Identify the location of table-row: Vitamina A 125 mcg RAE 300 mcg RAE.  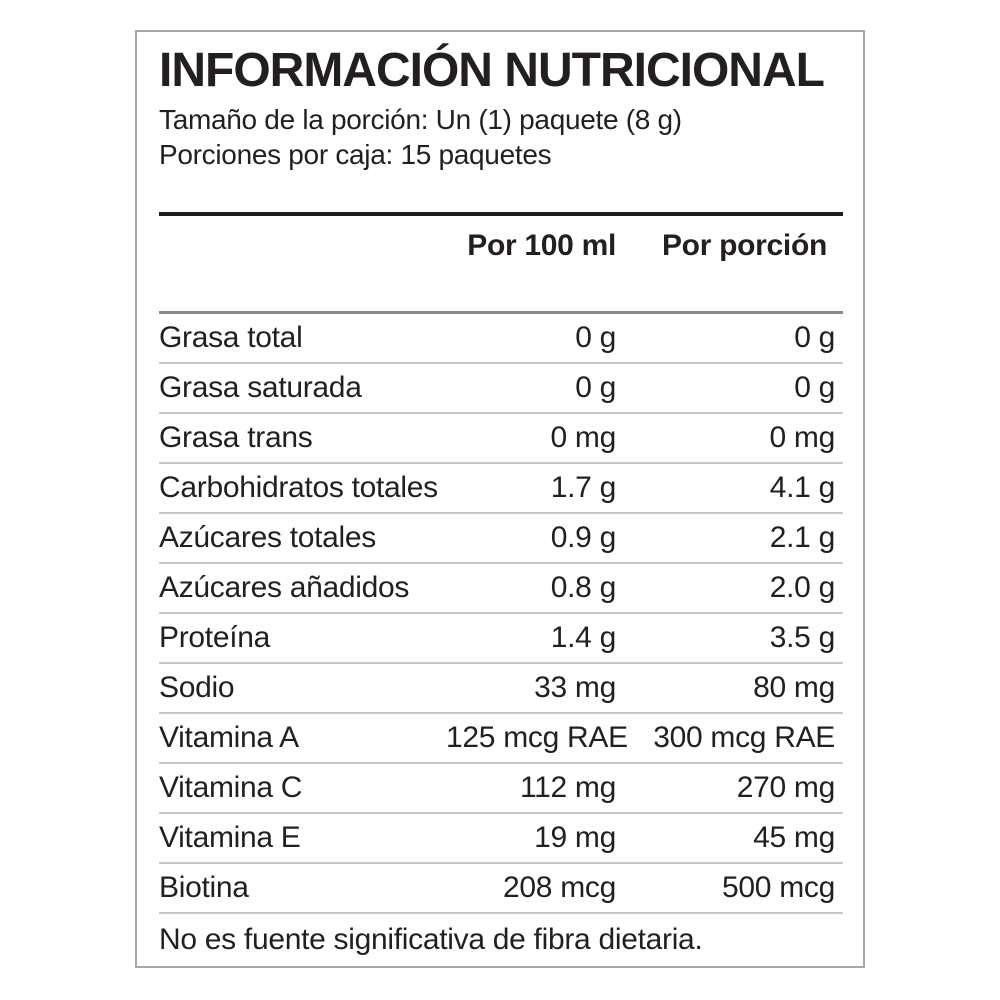
(501, 739).